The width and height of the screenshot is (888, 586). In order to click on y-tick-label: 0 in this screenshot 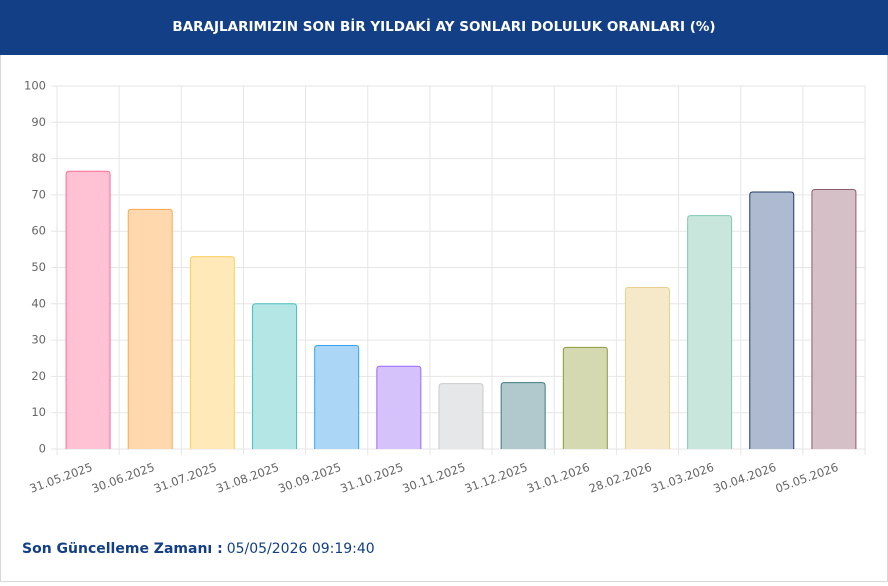, I will do `click(42, 449)`.